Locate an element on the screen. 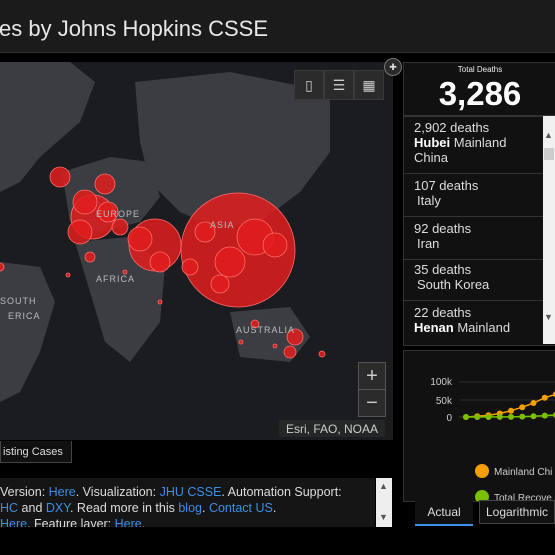 This screenshot has height=555, width=555. y-tick-label: 50k is located at coordinates (444, 401).